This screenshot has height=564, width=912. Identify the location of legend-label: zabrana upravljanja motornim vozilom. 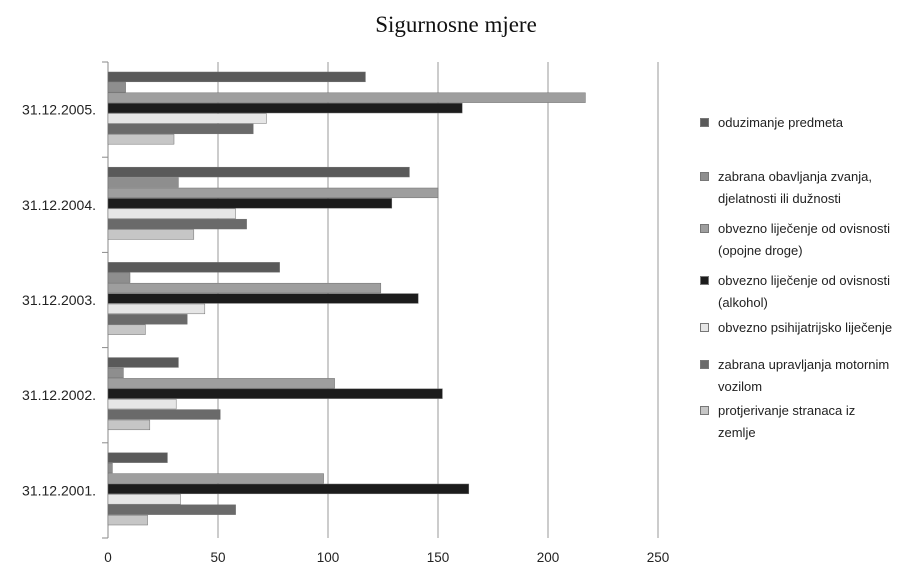
(804, 375).